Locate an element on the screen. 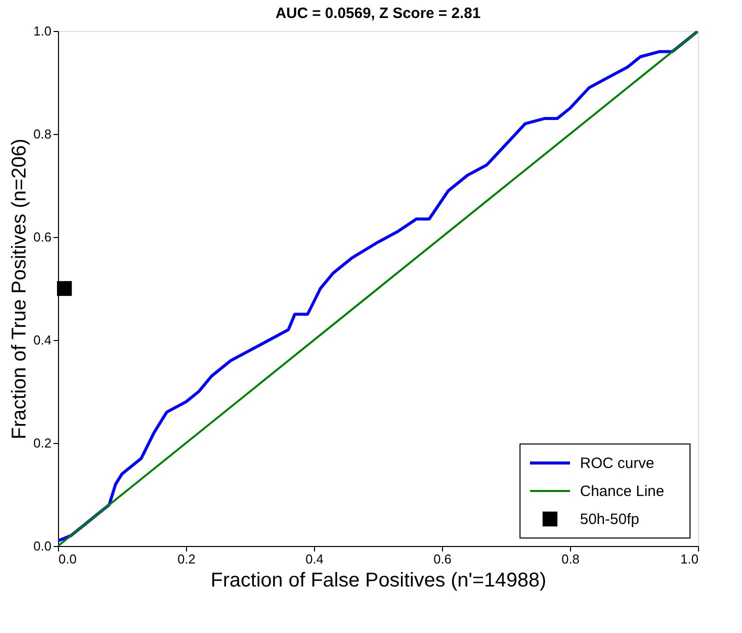  legend-label: 50h-50fp is located at coordinates (610, 519).